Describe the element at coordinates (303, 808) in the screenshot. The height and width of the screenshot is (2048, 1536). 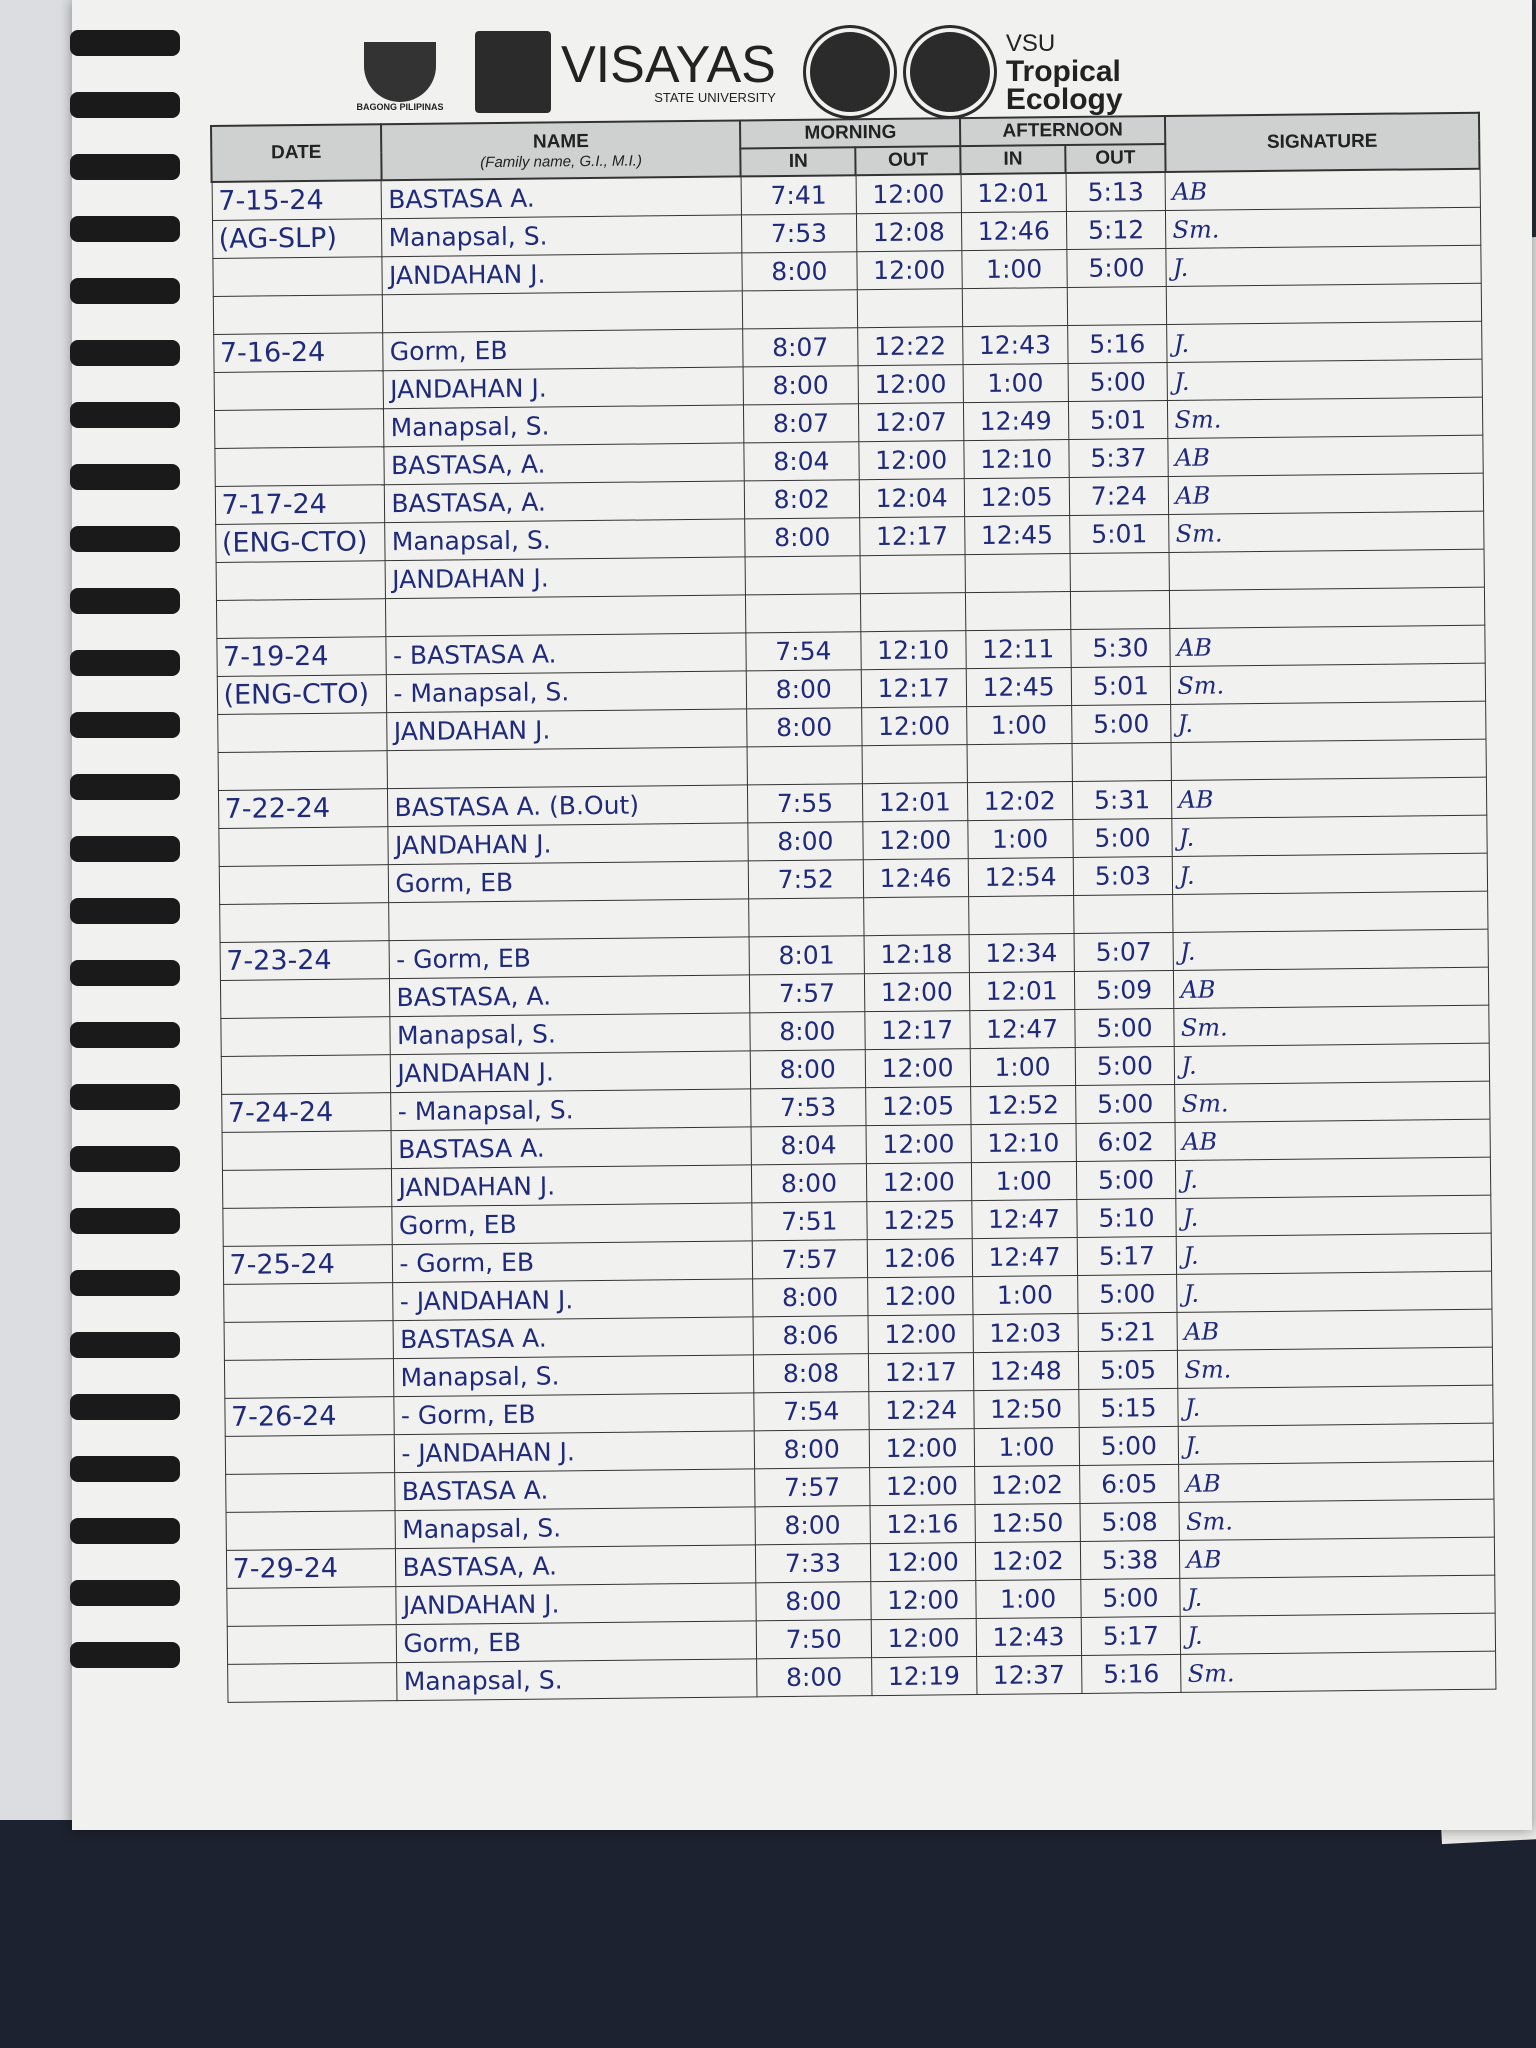
I see `cell-date: 7-22-24` at that location.